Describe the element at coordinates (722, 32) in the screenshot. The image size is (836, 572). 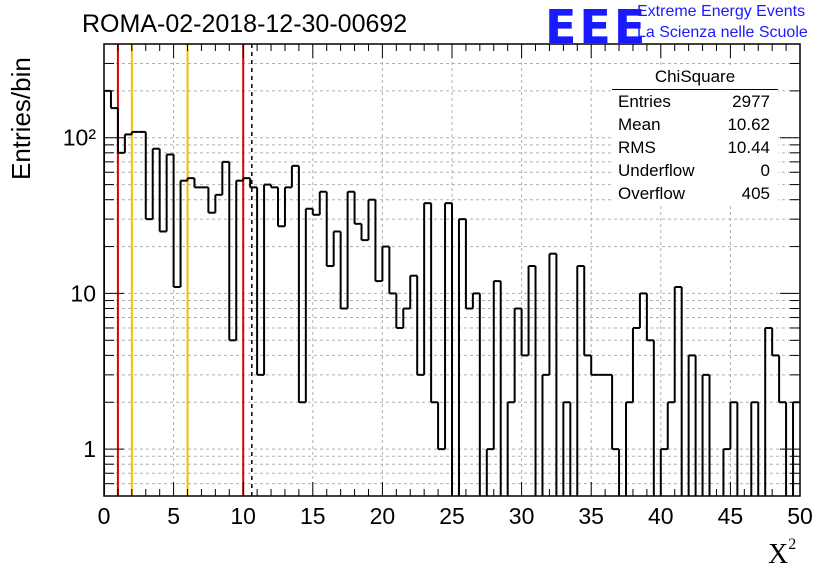
I see `logo-line-2: La Scienza nelle Scuole` at that location.